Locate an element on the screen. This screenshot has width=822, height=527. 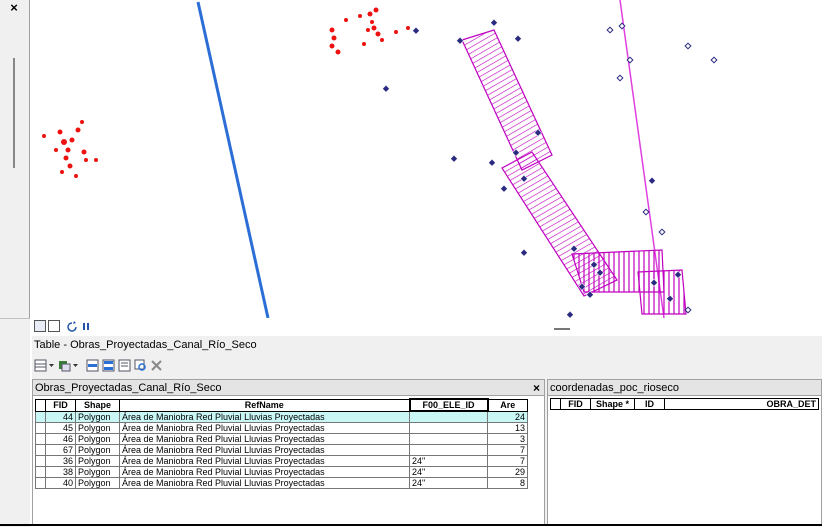
select-by-attributes-icon is located at coordinates (92, 365).